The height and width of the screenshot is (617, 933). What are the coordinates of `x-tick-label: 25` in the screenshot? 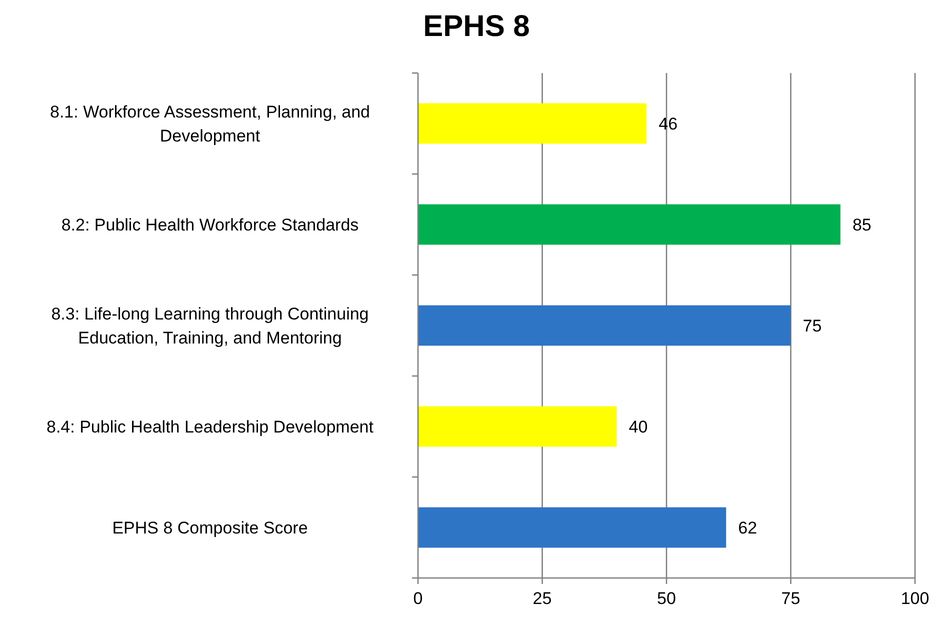 It's located at (542, 598).